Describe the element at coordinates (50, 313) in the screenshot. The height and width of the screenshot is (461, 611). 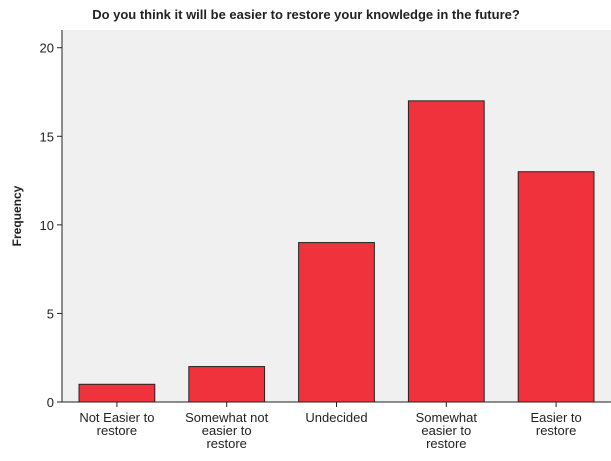
I see `y-tick-label: 5` at that location.